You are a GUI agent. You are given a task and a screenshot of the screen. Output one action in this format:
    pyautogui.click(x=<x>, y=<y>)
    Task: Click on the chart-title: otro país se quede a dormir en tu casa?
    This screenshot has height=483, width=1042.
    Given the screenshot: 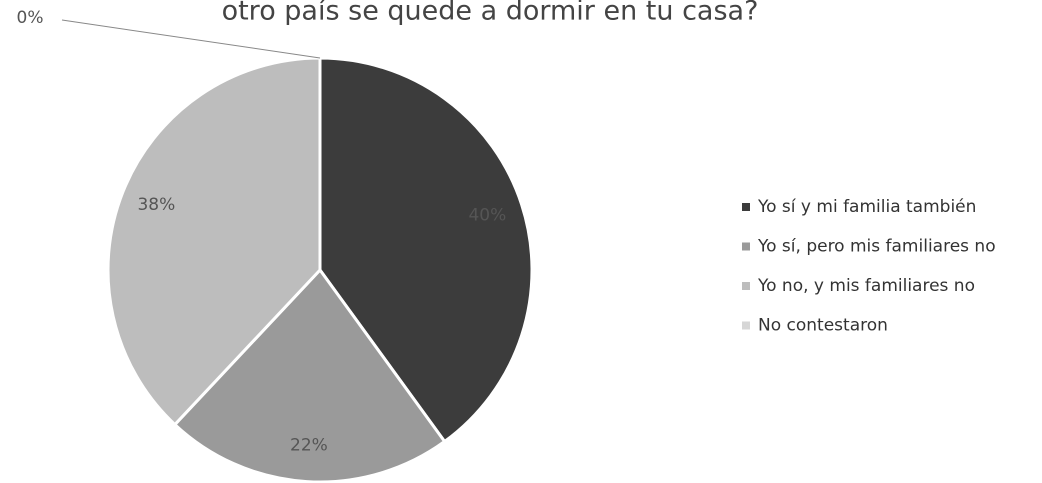 What is the action you would take?
    pyautogui.click(x=490, y=13)
    